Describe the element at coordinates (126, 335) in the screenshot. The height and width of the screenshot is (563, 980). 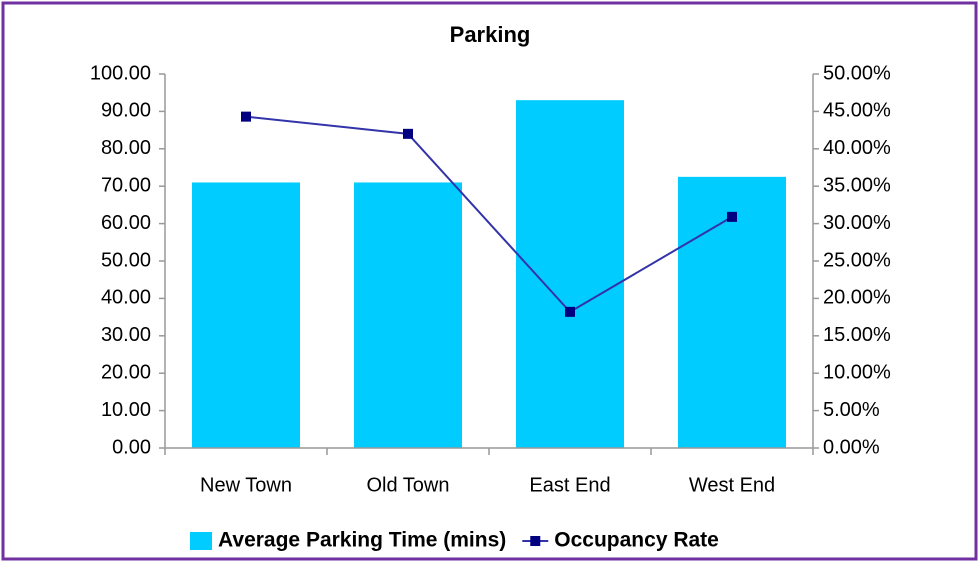
I see `y-tick-label: 30.00` at that location.